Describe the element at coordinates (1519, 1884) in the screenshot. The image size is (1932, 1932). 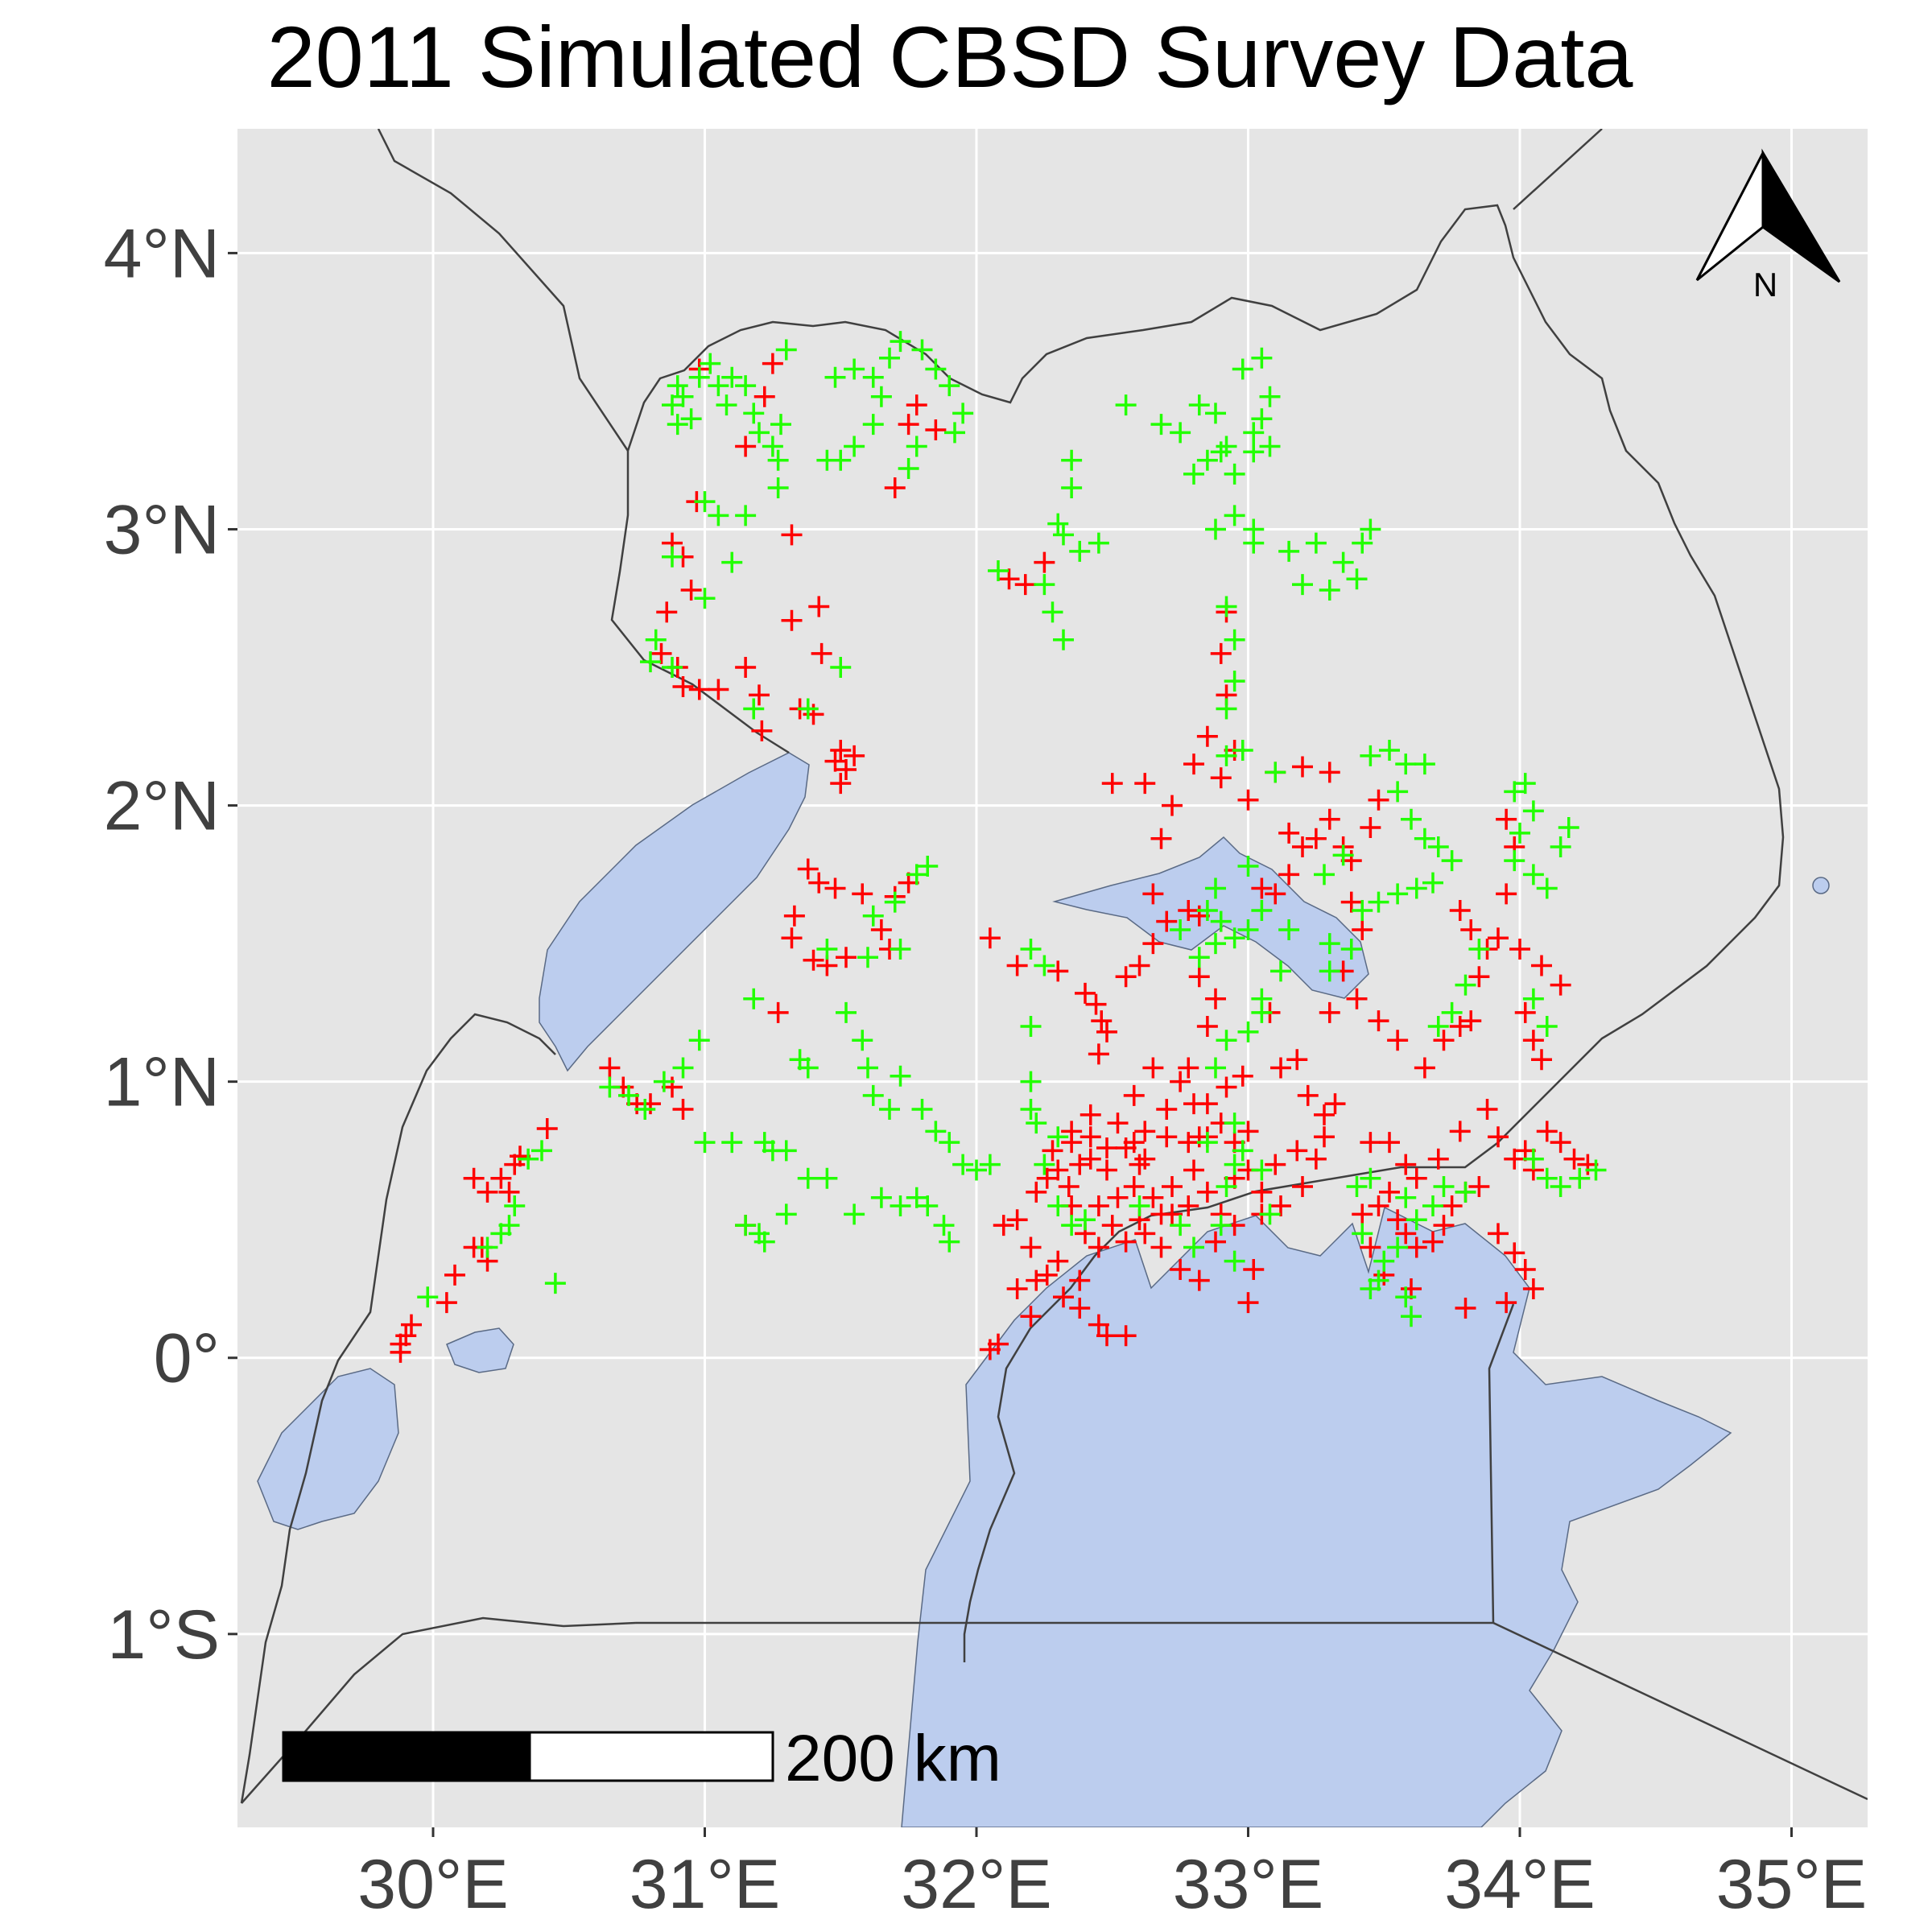
I see `x-tick-label: 34°E` at that location.